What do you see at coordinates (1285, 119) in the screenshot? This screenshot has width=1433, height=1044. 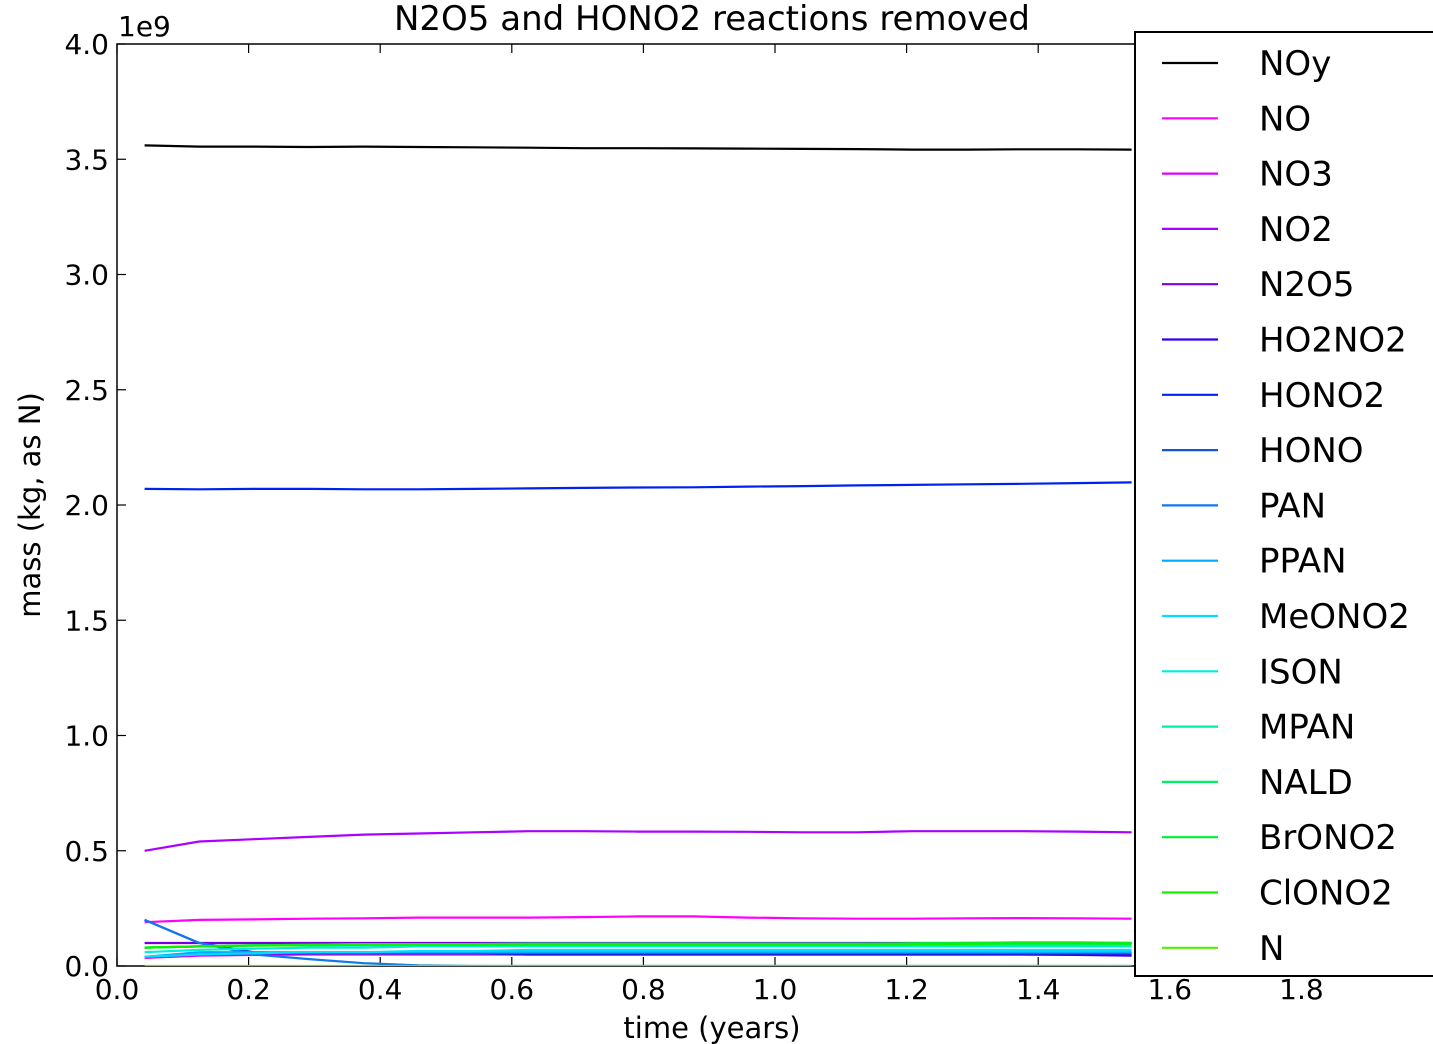 I see `legend-label: NO` at bounding box center [1285, 119].